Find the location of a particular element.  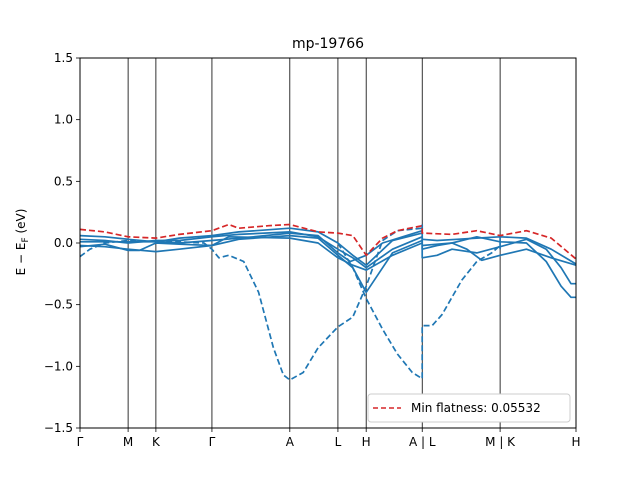

y-tick-label: 1.5 is located at coordinates (63, 58).